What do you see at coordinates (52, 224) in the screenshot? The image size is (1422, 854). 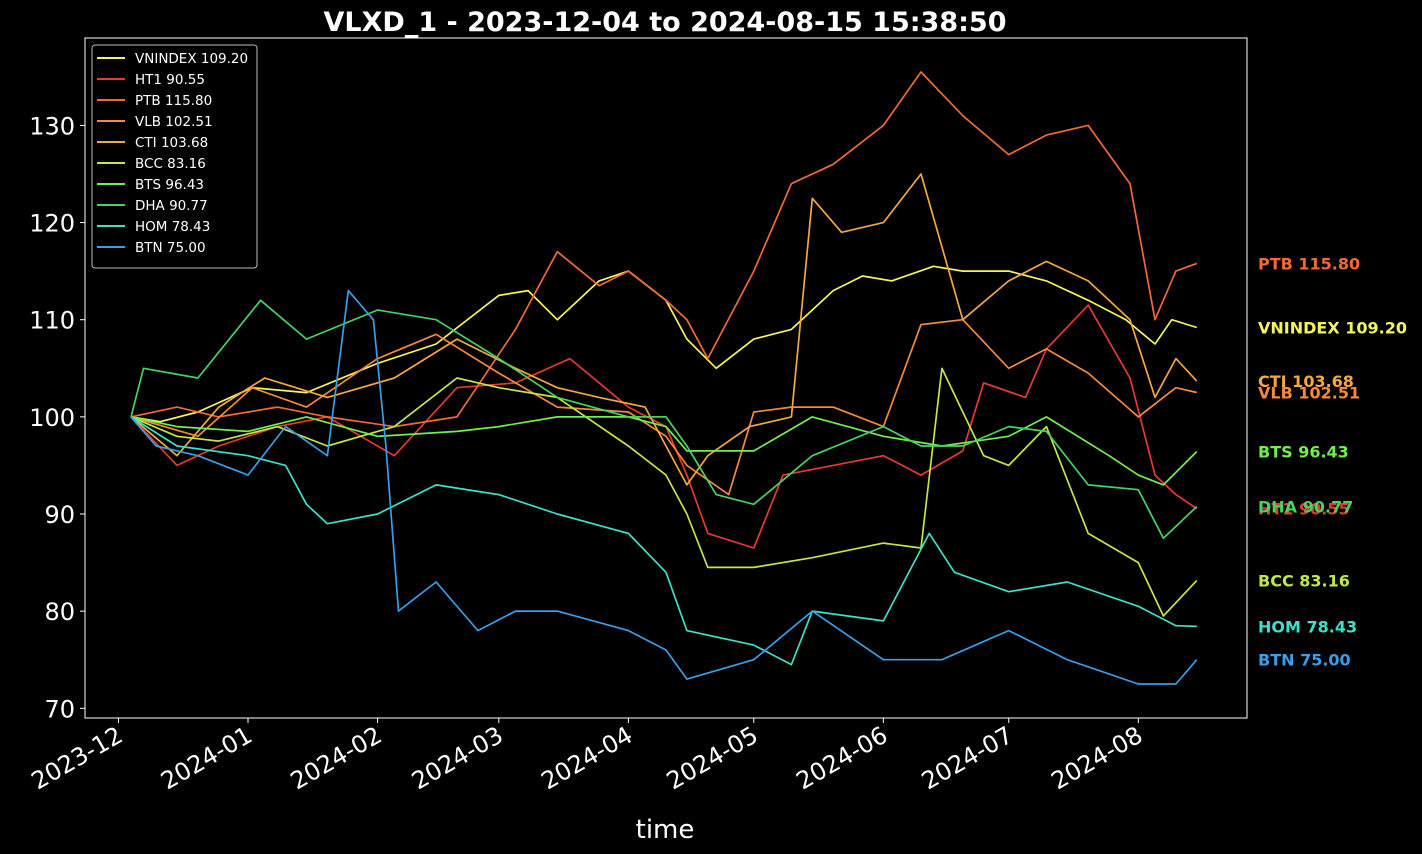 I see `y-tick-label: 120` at bounding box center [52, 224].